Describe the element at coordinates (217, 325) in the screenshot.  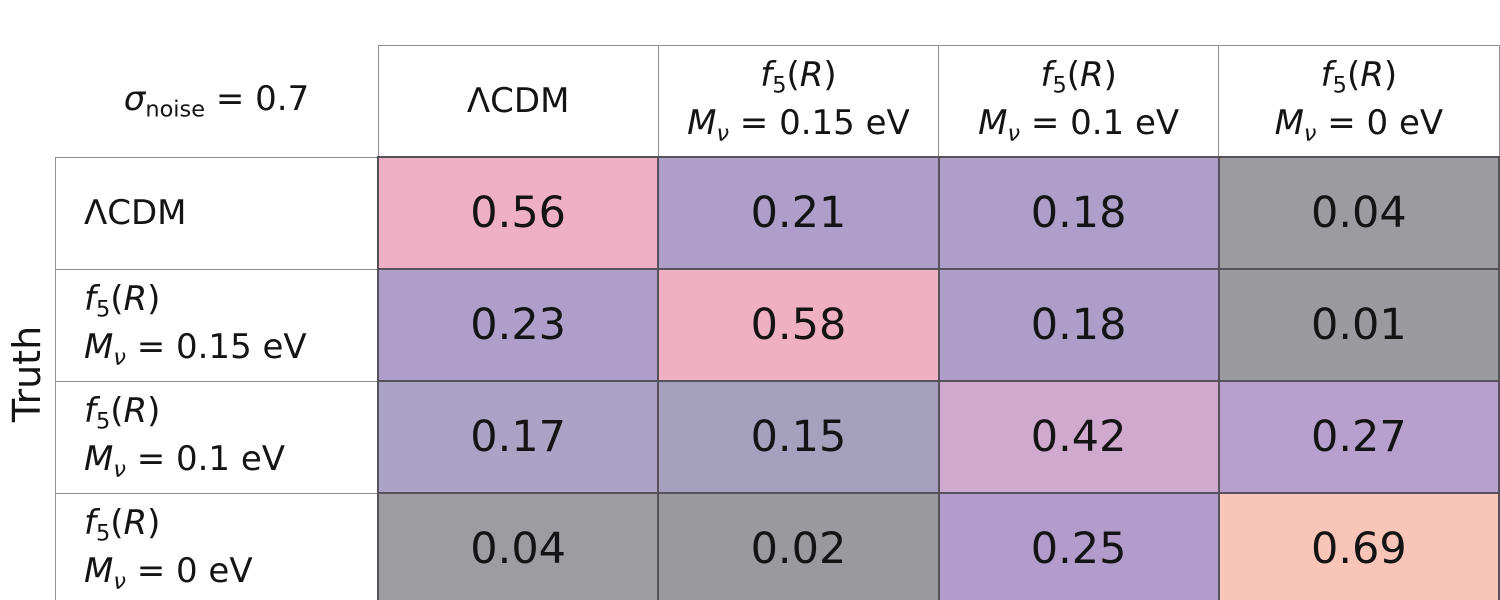
I see `row-header-f5r-015ev: f5(R) Mν = 0.15 eV` at that location.